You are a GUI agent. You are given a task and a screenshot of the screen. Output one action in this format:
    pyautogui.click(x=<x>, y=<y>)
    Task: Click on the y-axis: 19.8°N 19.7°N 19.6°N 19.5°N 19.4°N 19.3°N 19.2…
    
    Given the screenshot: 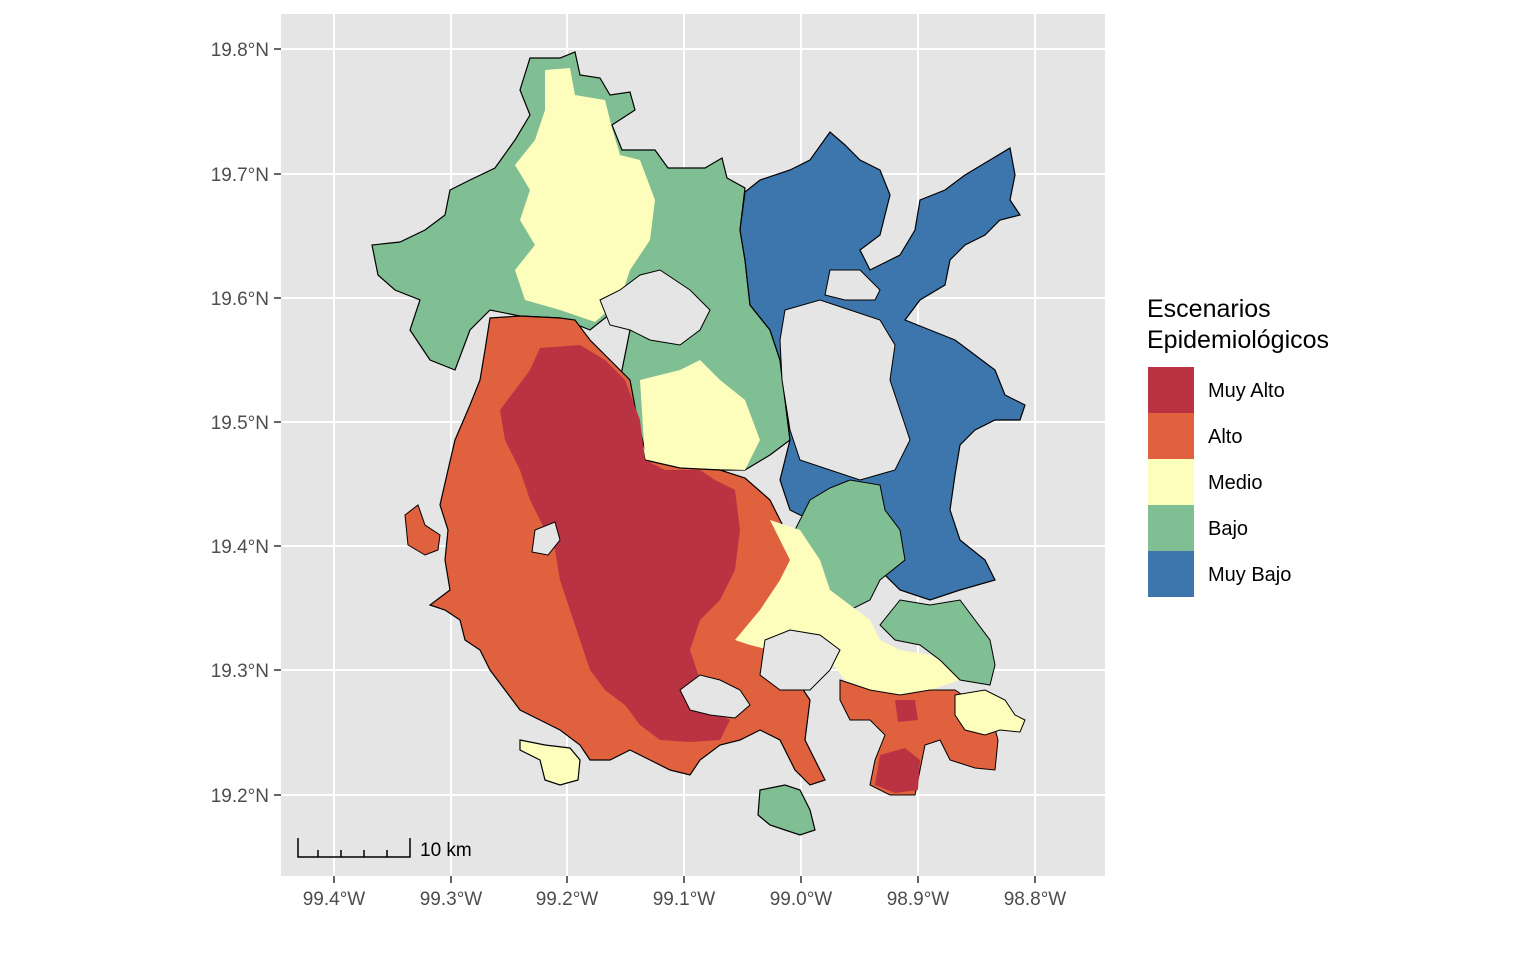 What is the action you would take?
    pyautogui.click(x=246, y=423)
    